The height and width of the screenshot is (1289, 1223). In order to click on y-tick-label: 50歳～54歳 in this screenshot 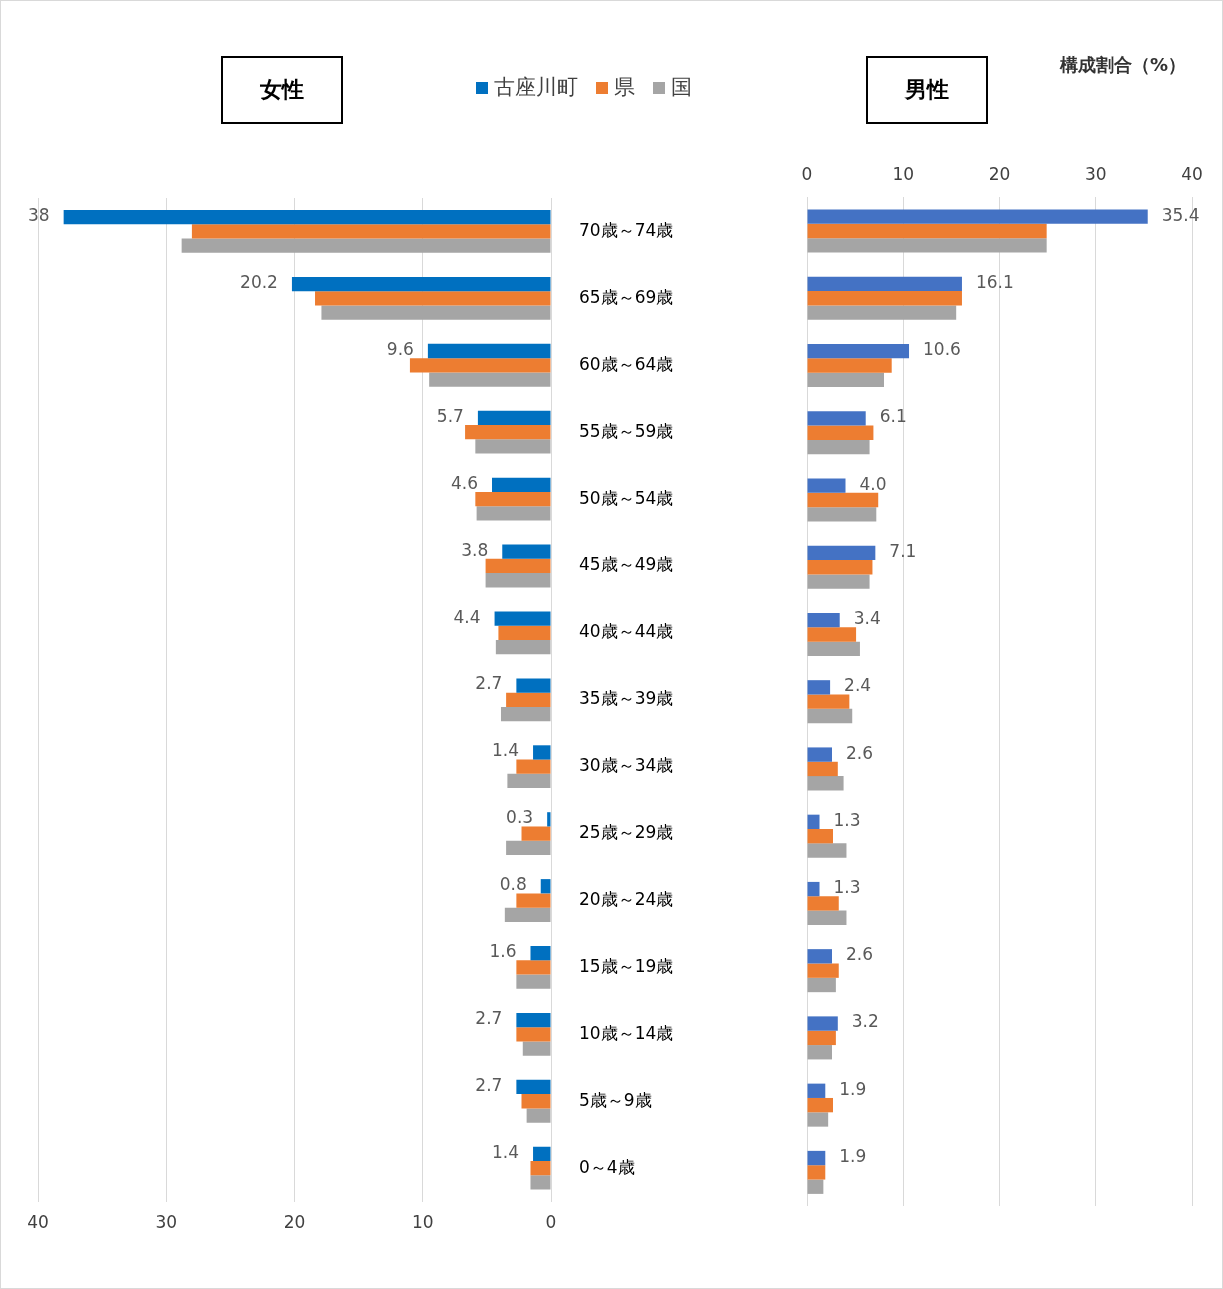, I will do `click(626, 497)`.